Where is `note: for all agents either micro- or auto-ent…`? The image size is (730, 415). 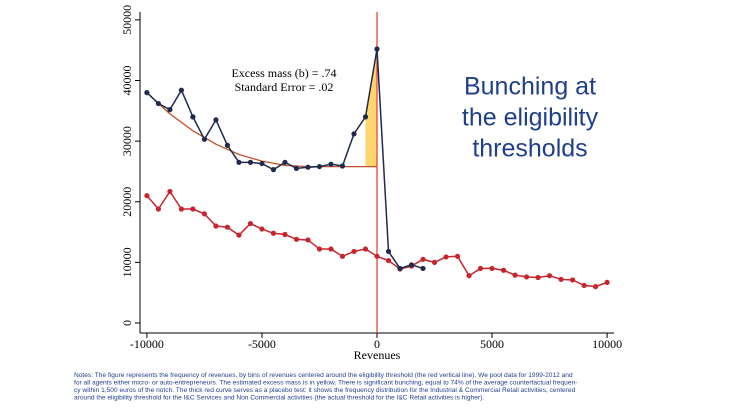
note: for all agents either micro- or auto-ent… is located at coordinates (325, 382).